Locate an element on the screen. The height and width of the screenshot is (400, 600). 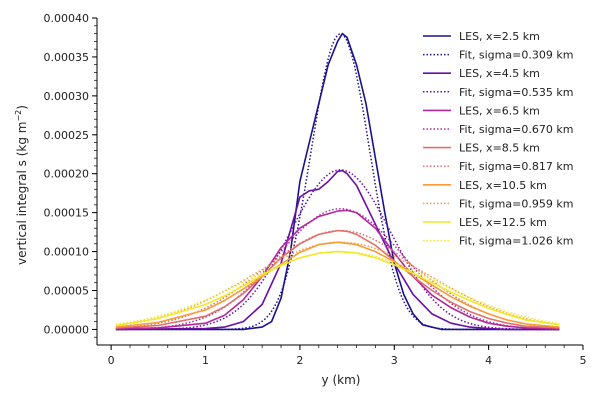
legend-label-10: Fit, sigma=0.959 km is located at coordinates (516, 203).